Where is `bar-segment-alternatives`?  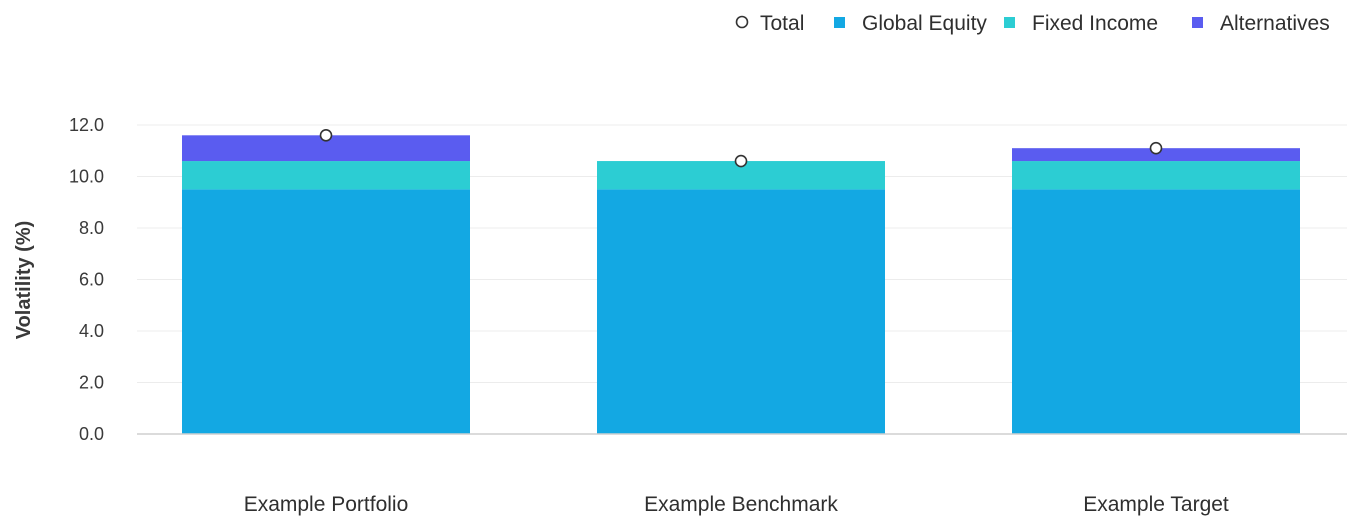 bar-segment-alternatives is located at coordinates (1156, 155).